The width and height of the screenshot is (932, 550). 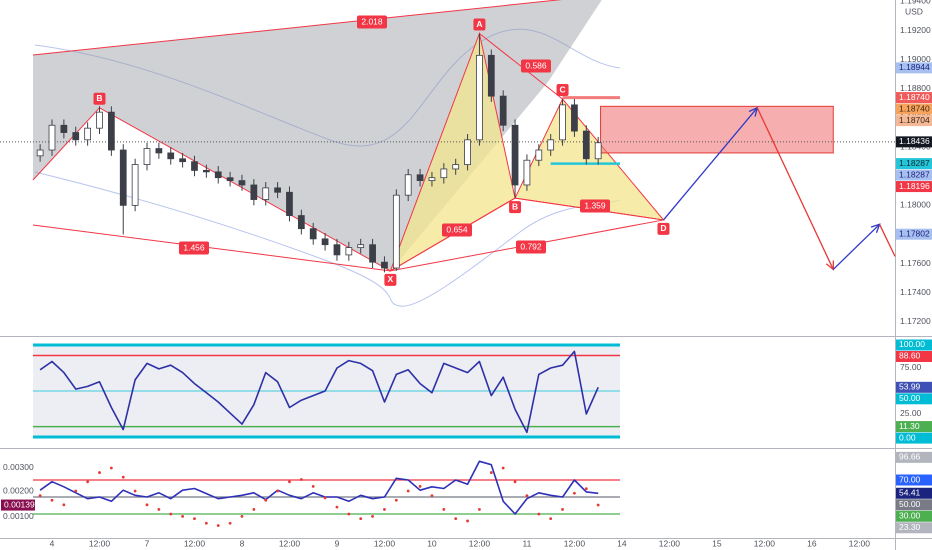 I want to click on x-tick-label: 11, so click(x=527, y=543).